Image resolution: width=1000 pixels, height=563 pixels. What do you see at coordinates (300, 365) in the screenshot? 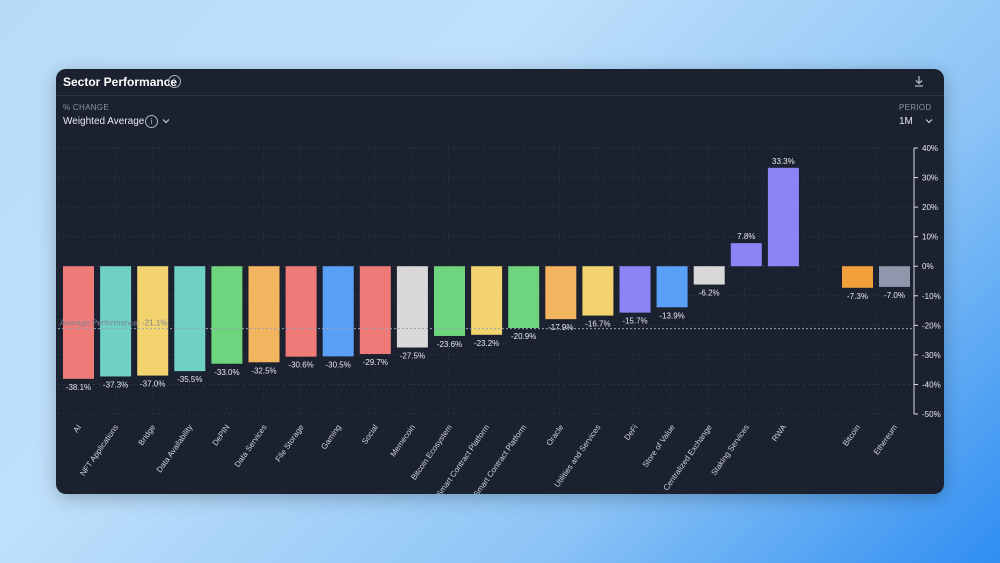
I see `bar-value-label: -30.6%` at bounding box center [300, 365].